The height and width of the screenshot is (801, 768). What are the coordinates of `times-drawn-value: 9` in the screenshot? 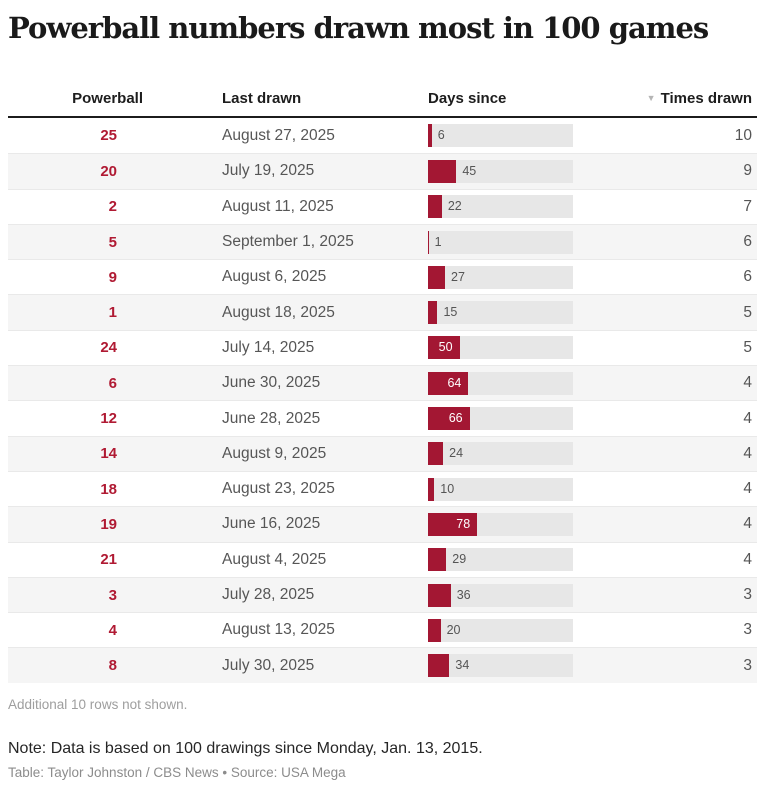 It's located at (747, 171).